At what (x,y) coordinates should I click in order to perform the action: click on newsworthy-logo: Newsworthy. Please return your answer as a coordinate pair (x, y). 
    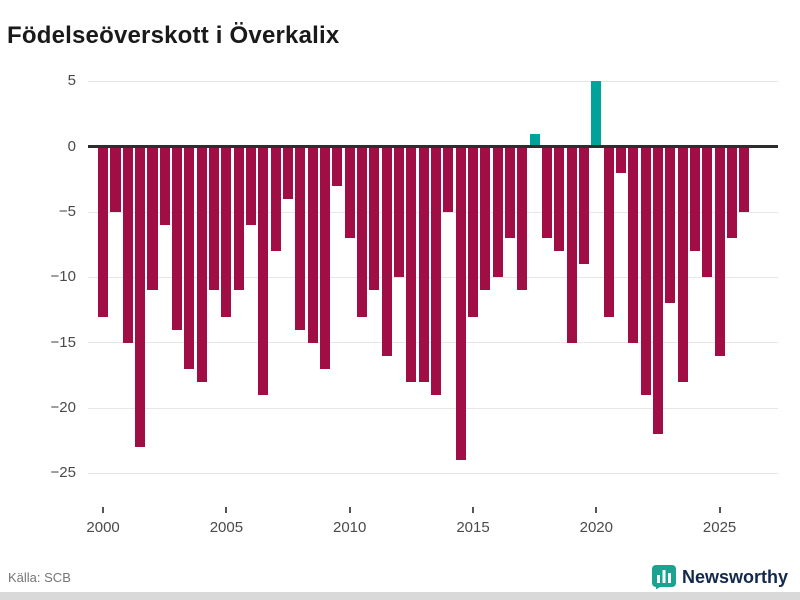
    Looking at the image, I should click on (719, 577).